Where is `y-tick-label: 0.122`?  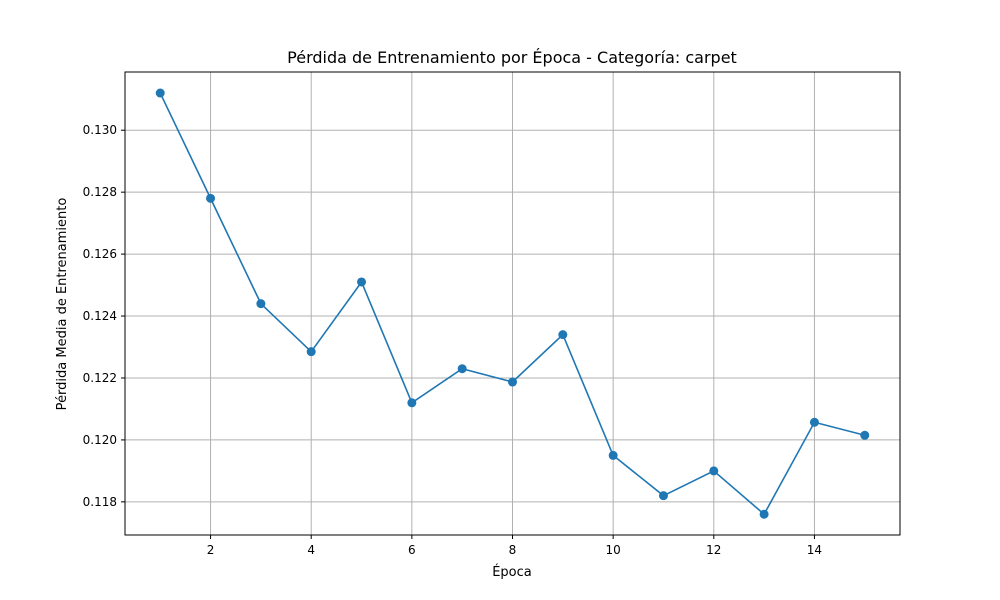
y-tick-label: 0.122 is located at coordinates (100, 378).